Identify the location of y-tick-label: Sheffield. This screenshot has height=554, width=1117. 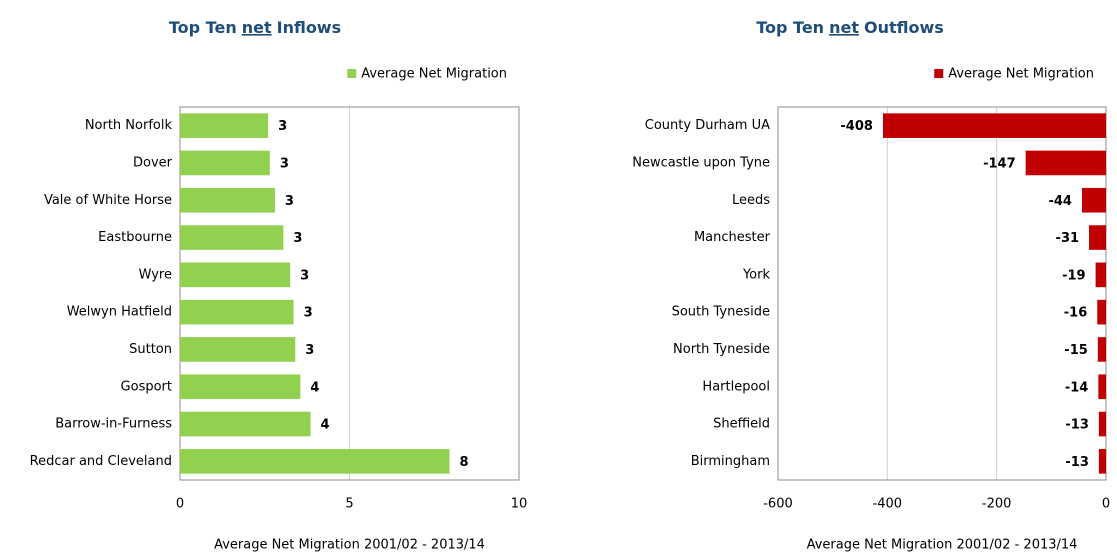
(741, 424).